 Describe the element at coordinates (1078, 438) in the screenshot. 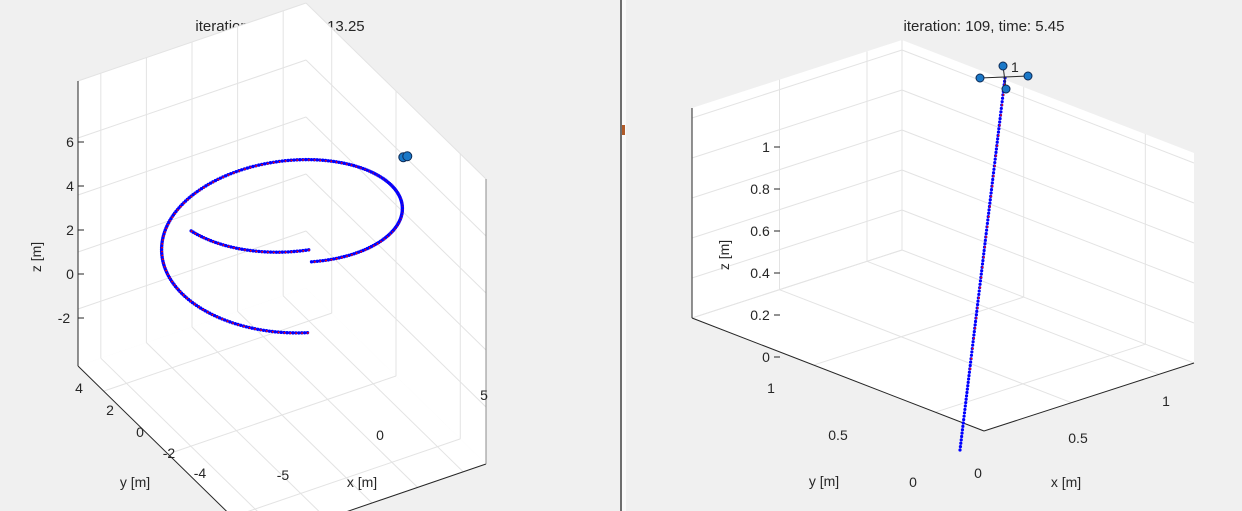

I see `x-tick-label: 0.5` at that location.